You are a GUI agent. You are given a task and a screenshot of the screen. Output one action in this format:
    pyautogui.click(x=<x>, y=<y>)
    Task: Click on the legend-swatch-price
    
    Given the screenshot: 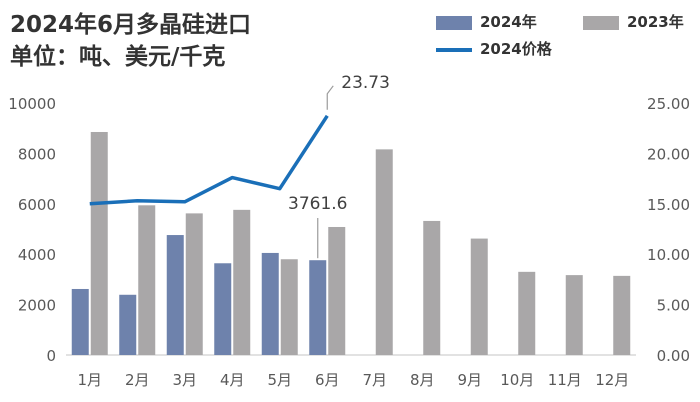 What is the action you would take?
    pyautogui.click(x=454, y=49)
    